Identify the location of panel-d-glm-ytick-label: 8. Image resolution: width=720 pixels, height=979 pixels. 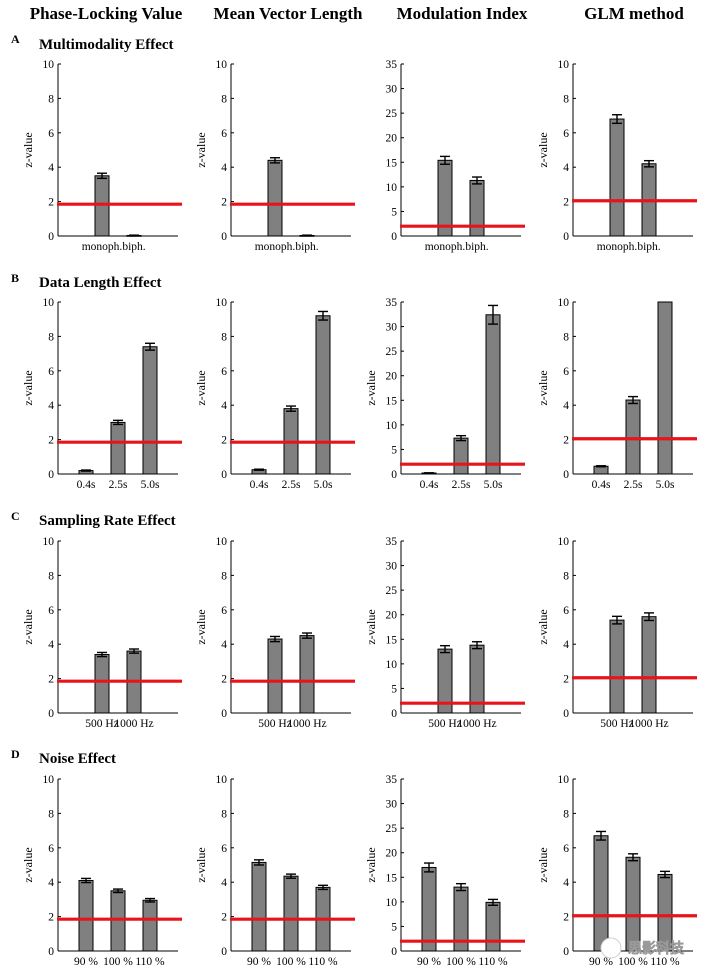
(566, 814).